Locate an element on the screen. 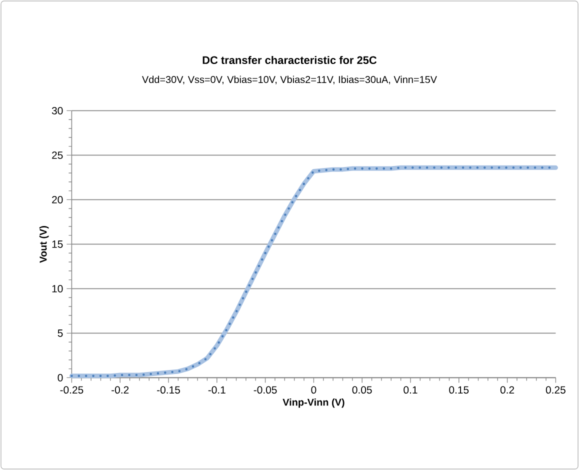  x-tick-label: -0.25 is located at coordinates (72, 390).